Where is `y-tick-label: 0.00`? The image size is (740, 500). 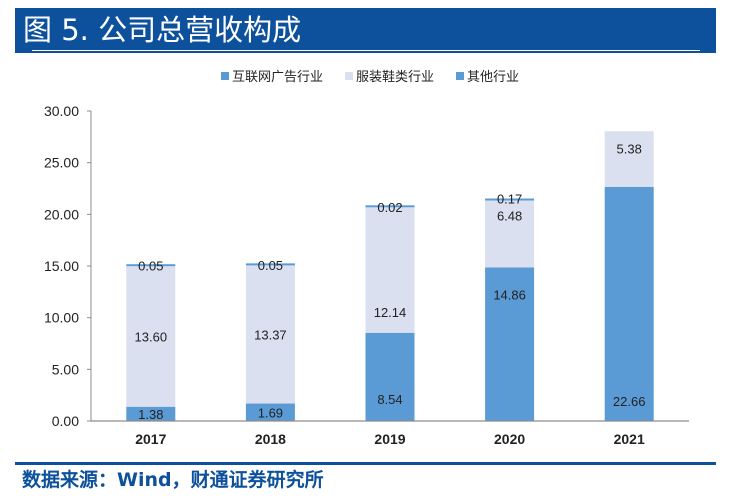 y-tick-label: 0.00 is located at coordinates (65, 421).